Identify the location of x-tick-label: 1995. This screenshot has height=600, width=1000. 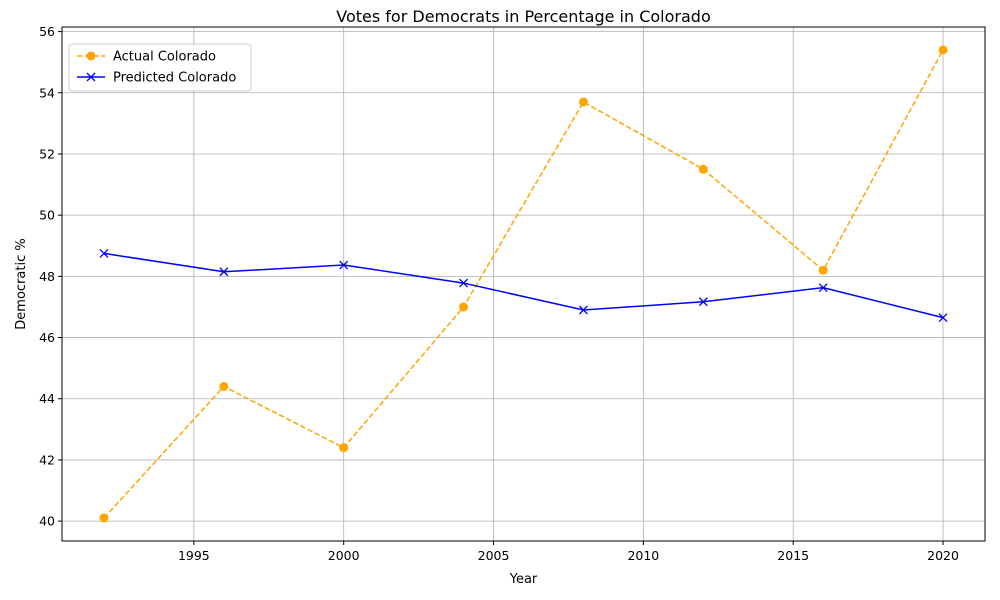
(194, 555).